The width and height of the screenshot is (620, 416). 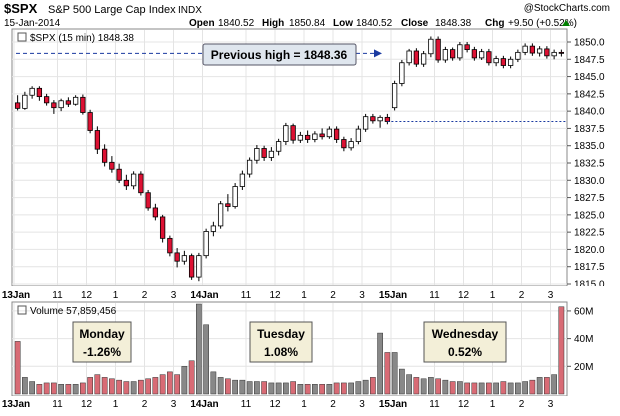 I want to click on arrow-right-icon, so click(x=378, y=53).